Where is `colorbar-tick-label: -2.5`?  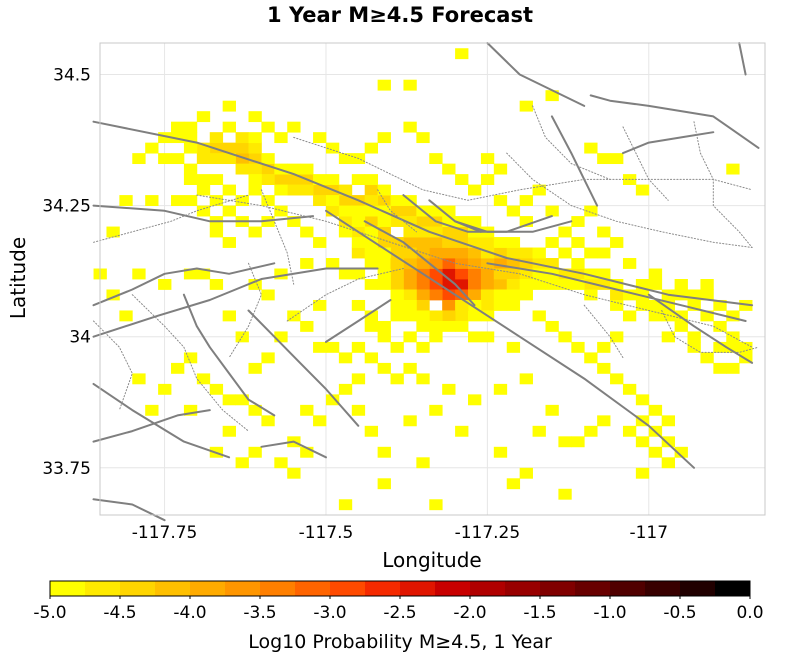
colorbar-tick-label: -2.5 is located at coordinates (399, 613).